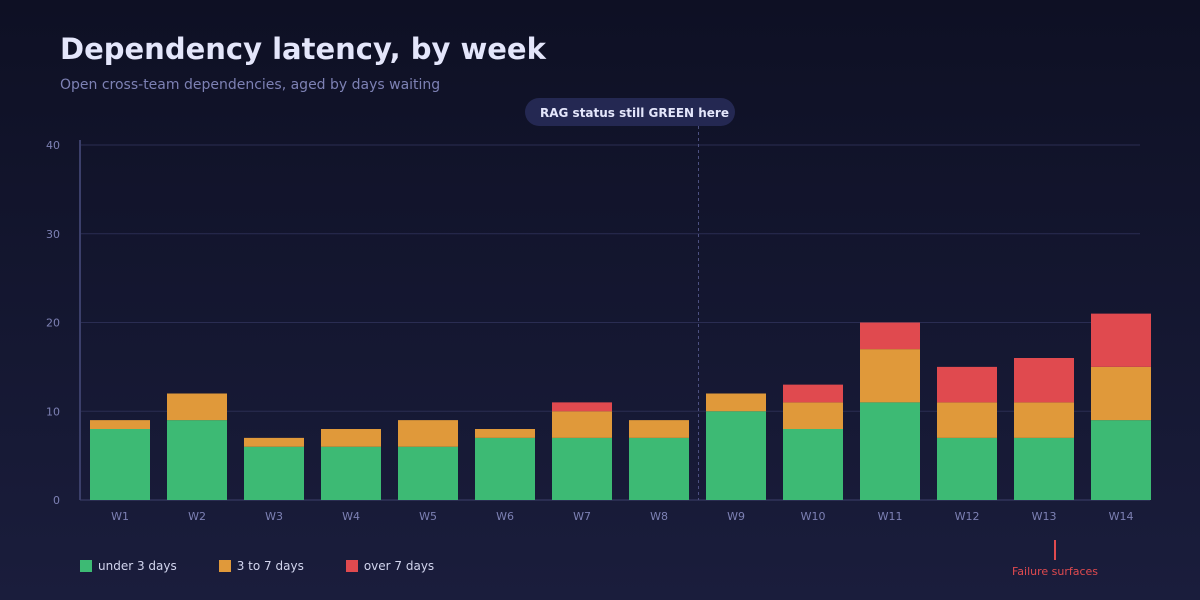 The height and width of the screenshot is (600, 1200). Describe the element at coordinates (890, 451) in the screenshot. I see `bar-W11-under` at that location.